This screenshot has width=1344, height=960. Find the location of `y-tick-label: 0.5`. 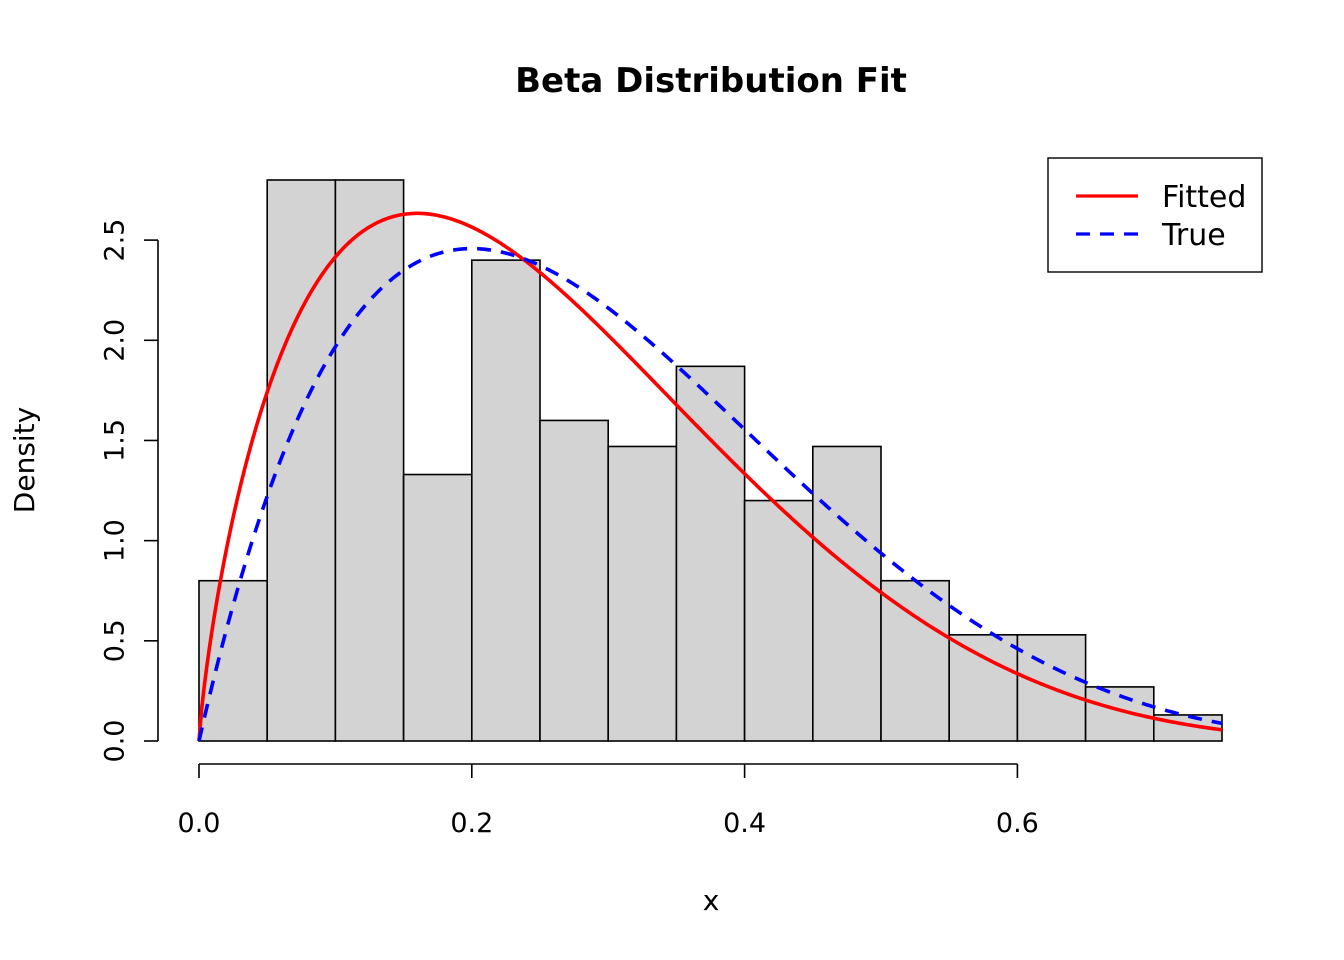

y-tick-label: 0.5 is located at coordinates (114, 640).